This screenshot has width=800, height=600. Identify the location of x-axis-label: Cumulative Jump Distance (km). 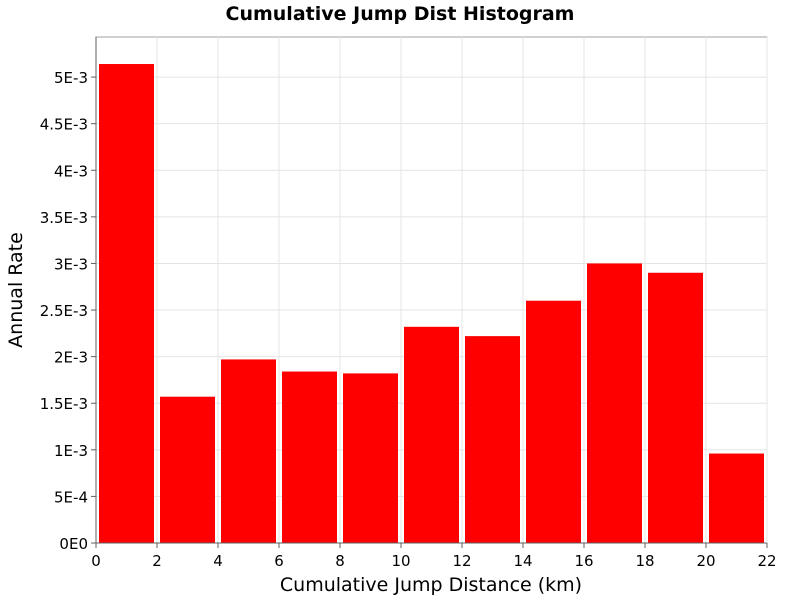
(431, 585).